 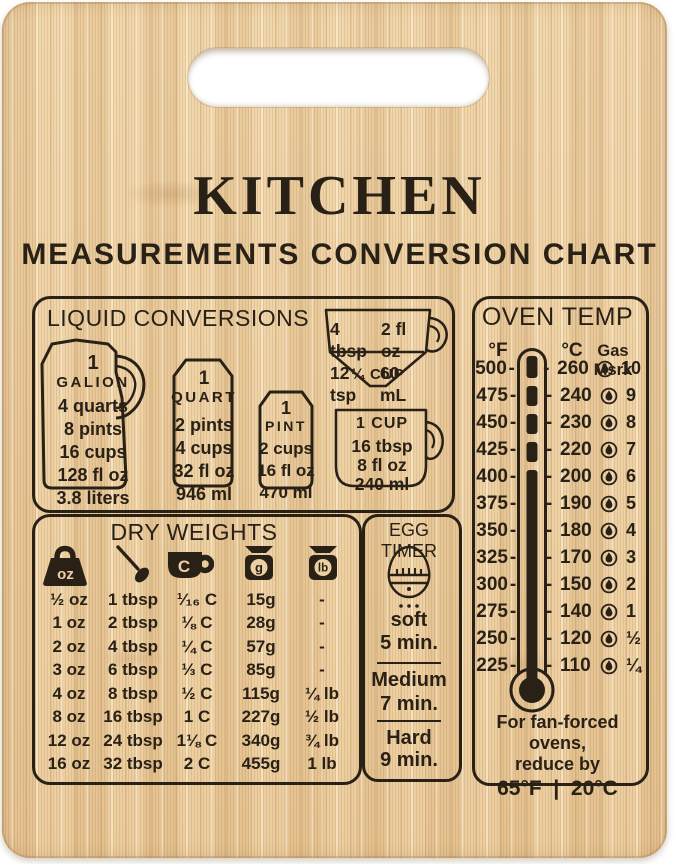 What do you see at coordinates (575, 665) in the screenshot?
I see `celsius-value: 110` at bounding box center [575, 665].